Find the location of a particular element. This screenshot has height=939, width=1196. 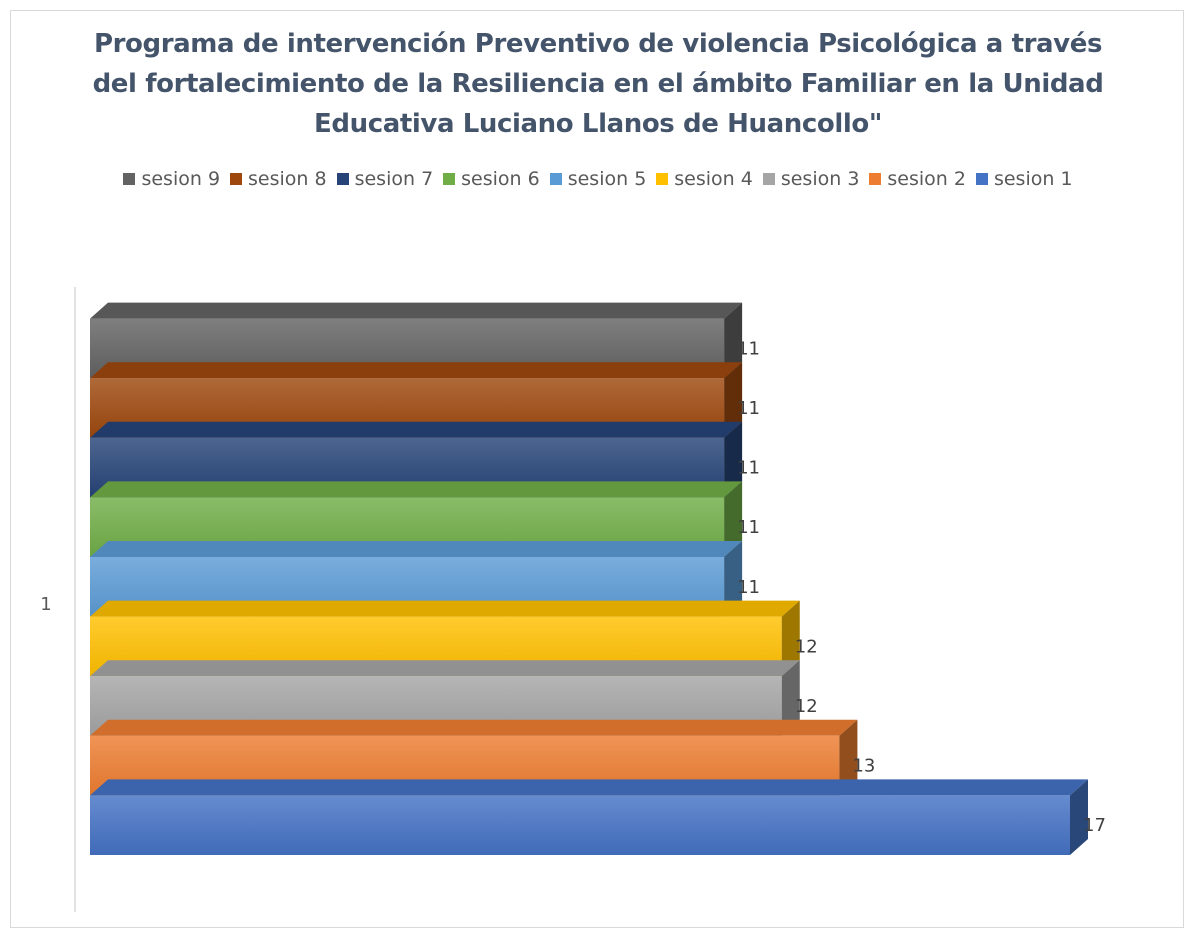

legend-item: sesion 6 is located at coordinates (491, 179).